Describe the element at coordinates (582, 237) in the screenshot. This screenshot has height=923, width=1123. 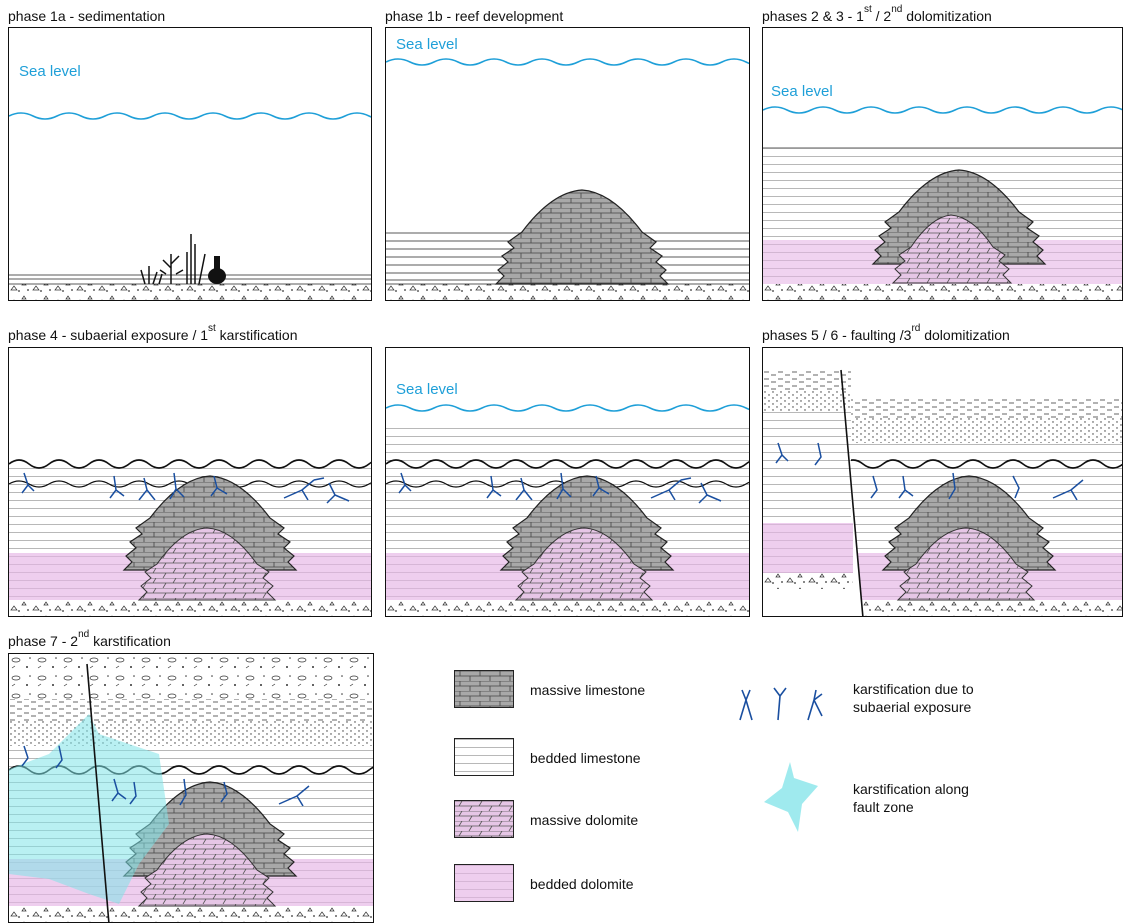
I see `massive-limestone-reef` at that location.